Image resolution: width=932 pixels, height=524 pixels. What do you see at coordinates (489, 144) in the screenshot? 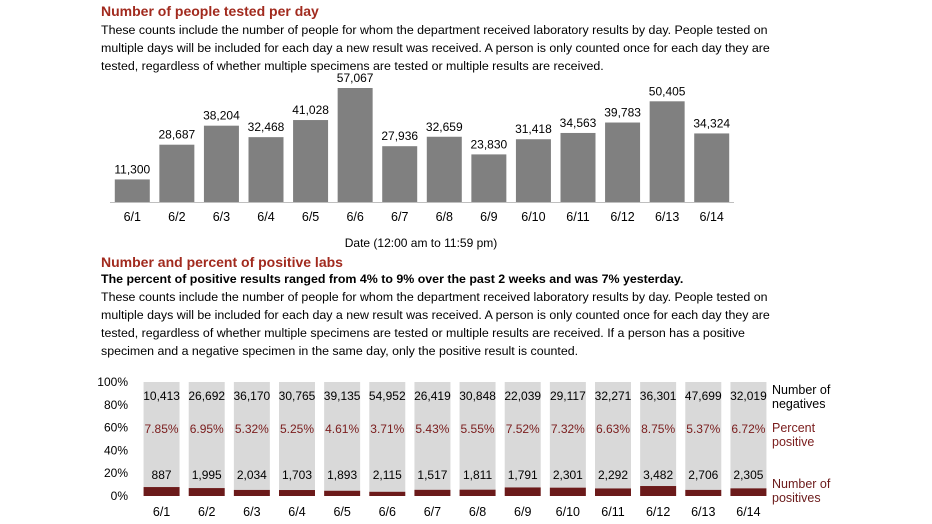
I see `bar-value-label: 23,830` at bounding box center [489, 144].